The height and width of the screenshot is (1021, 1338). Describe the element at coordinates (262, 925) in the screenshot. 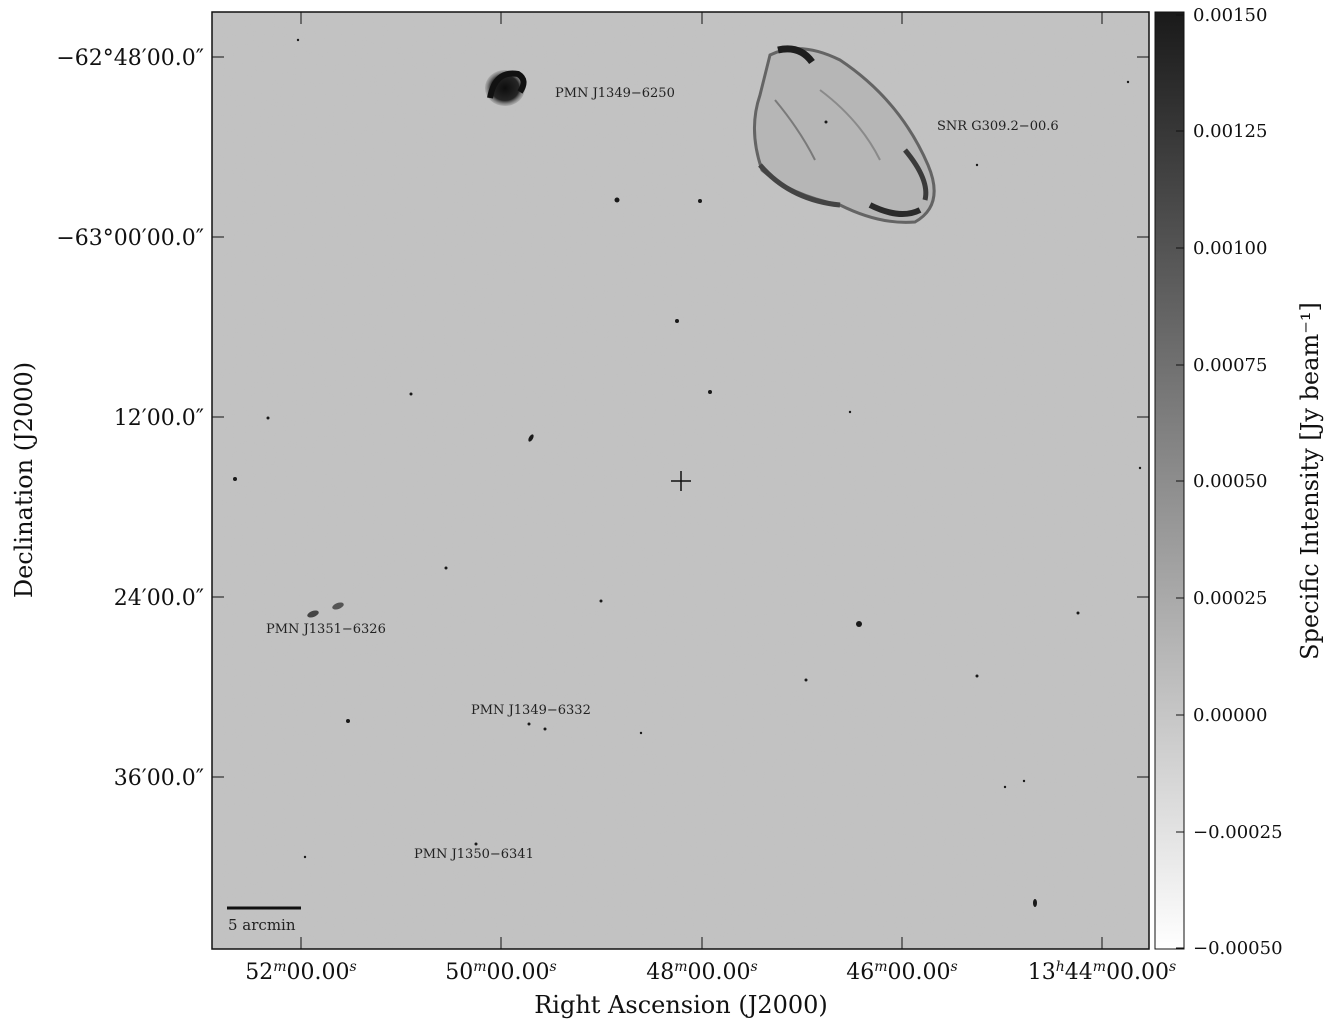

I see `scale-bar-label: 5 arcmin` at that location.